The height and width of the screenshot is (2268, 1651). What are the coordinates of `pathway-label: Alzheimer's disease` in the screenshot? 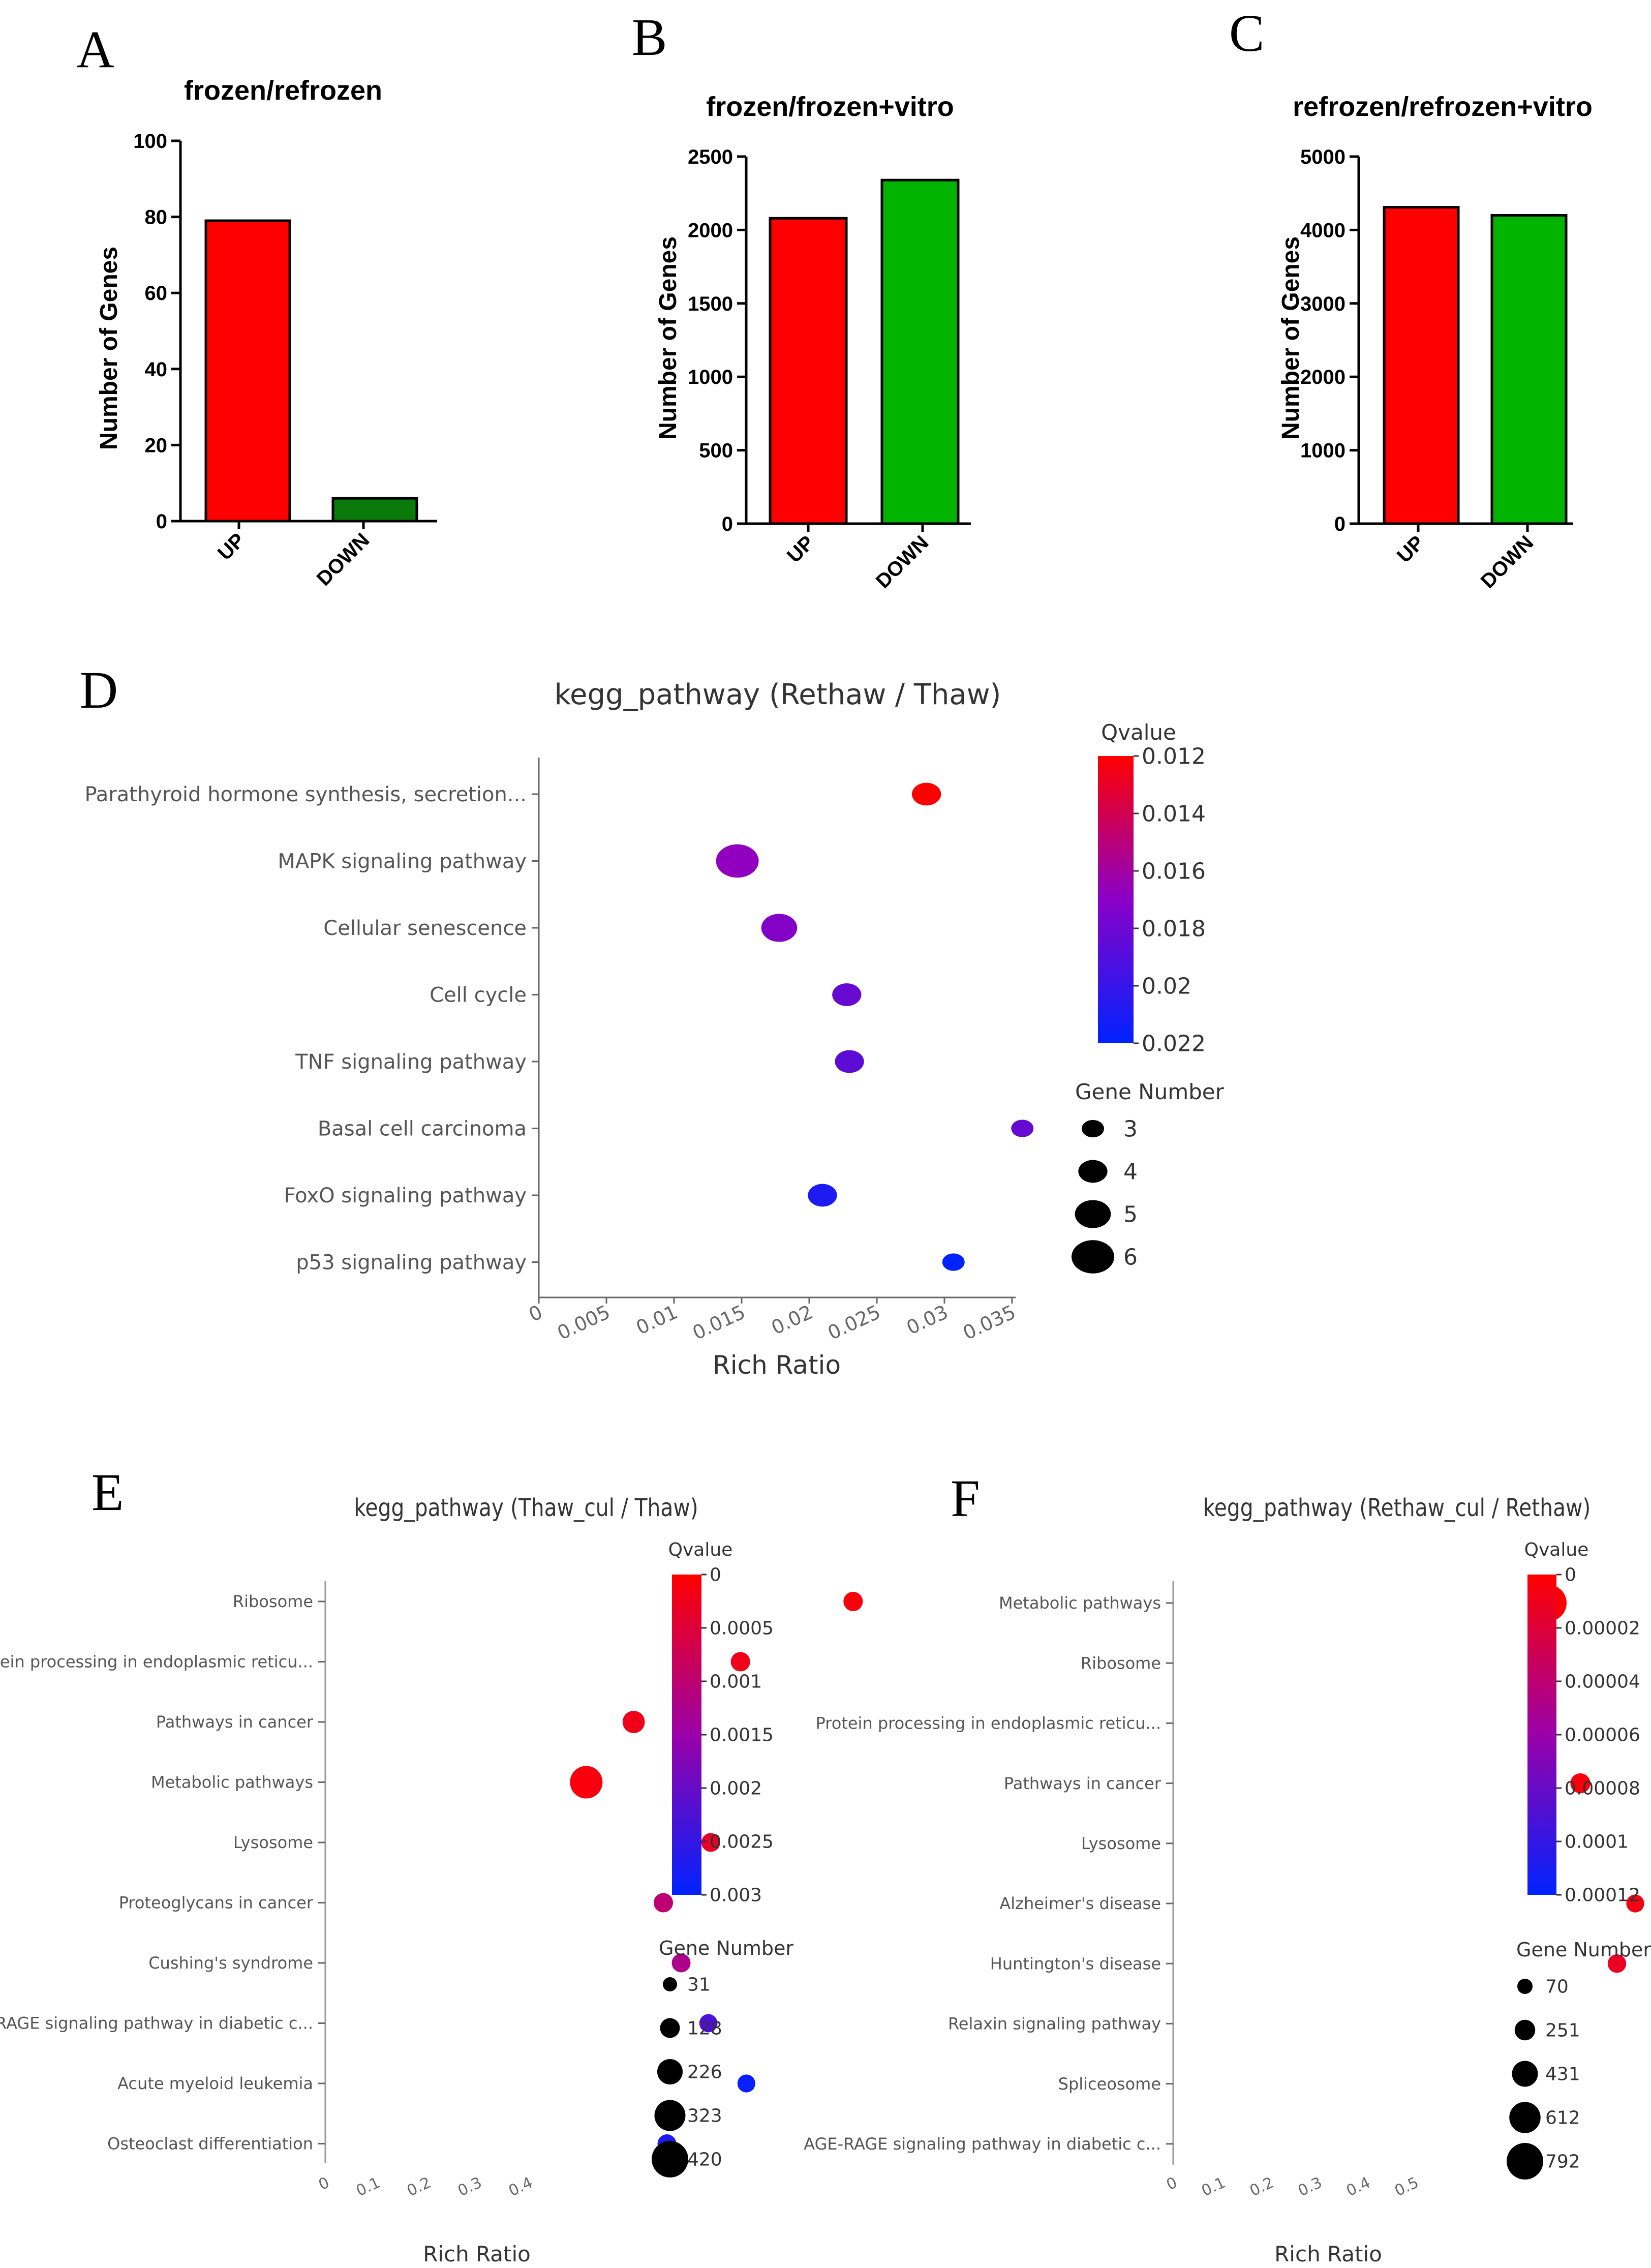 It's located at (1080, 1903).